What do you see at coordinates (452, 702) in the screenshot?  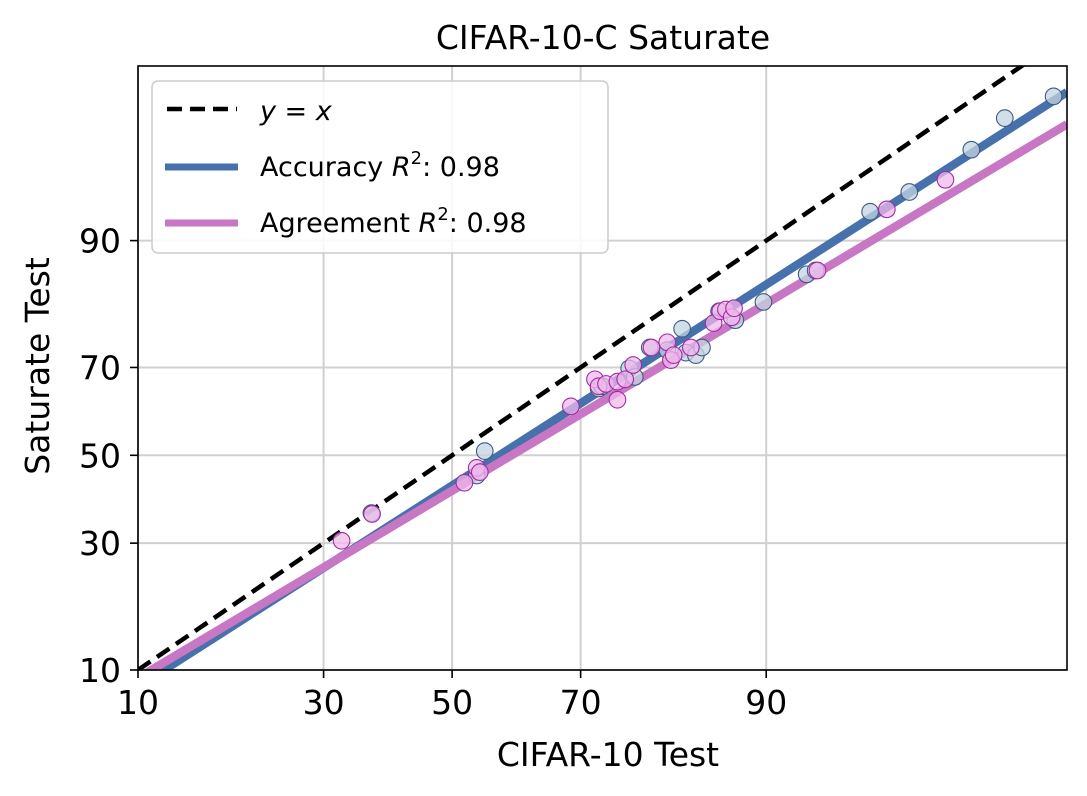 I see `x-tick-label: 50` at bounding box center [452, 702].